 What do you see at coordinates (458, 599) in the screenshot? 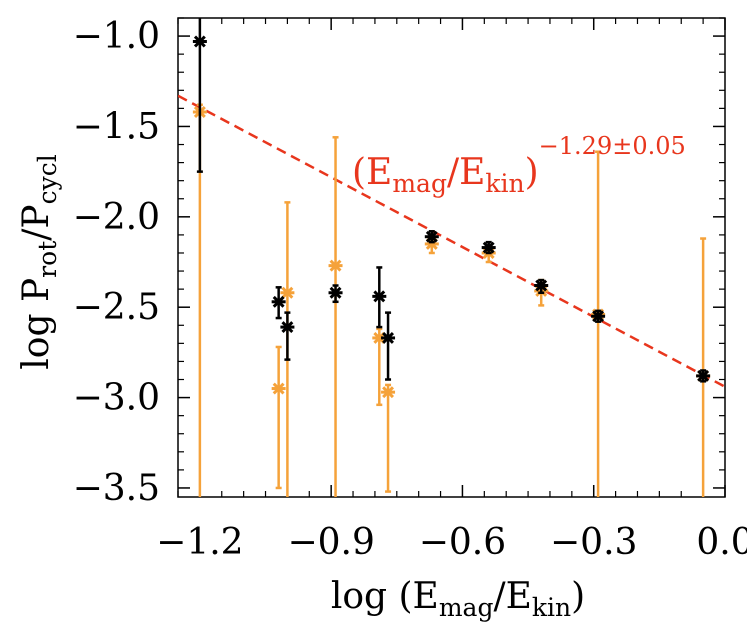
I see `x-axis-label: log (Emag/Ekin)` at bounding box center [458, 599].